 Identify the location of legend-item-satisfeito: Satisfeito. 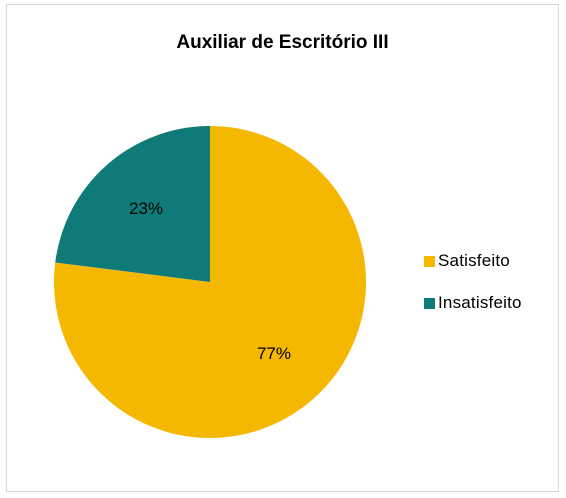
(473, 261).